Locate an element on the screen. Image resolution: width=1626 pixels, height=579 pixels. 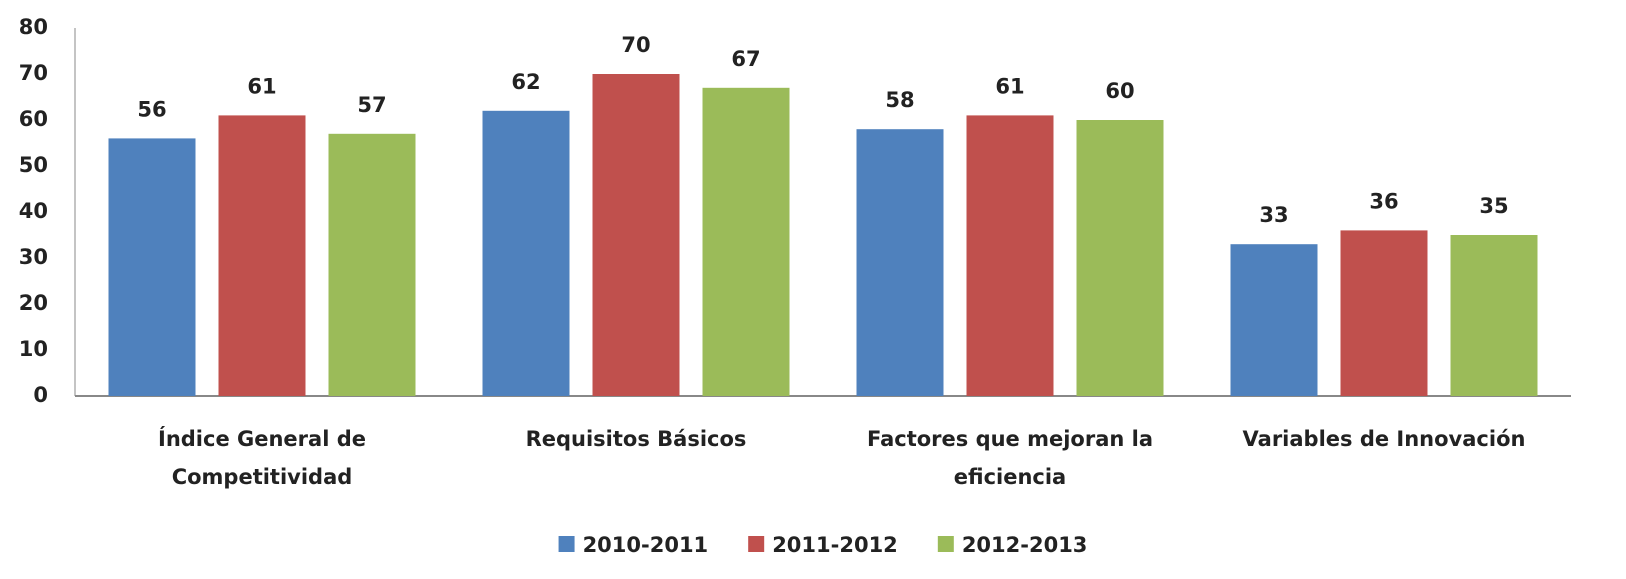
data-label: 62 is located at coordinates (525, 82).